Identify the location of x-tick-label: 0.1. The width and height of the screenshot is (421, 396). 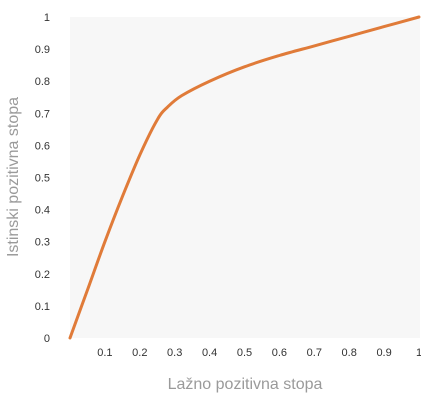
(104, 353).